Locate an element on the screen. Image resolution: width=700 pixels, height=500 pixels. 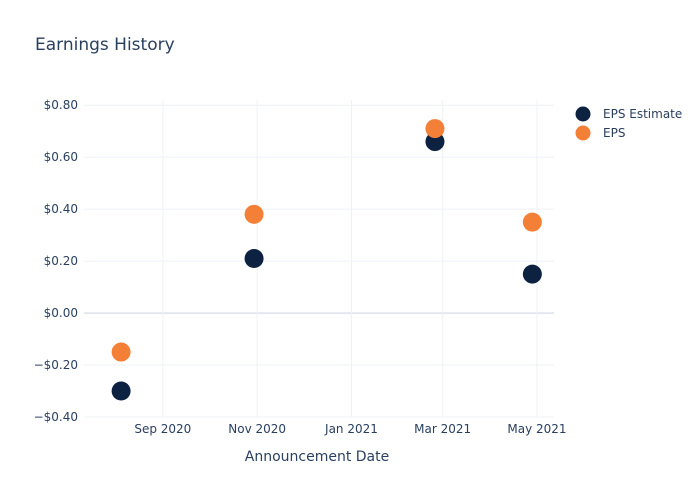
legend-item-eps-estimate: EPS Estimate is located at coordinates (629, 114).